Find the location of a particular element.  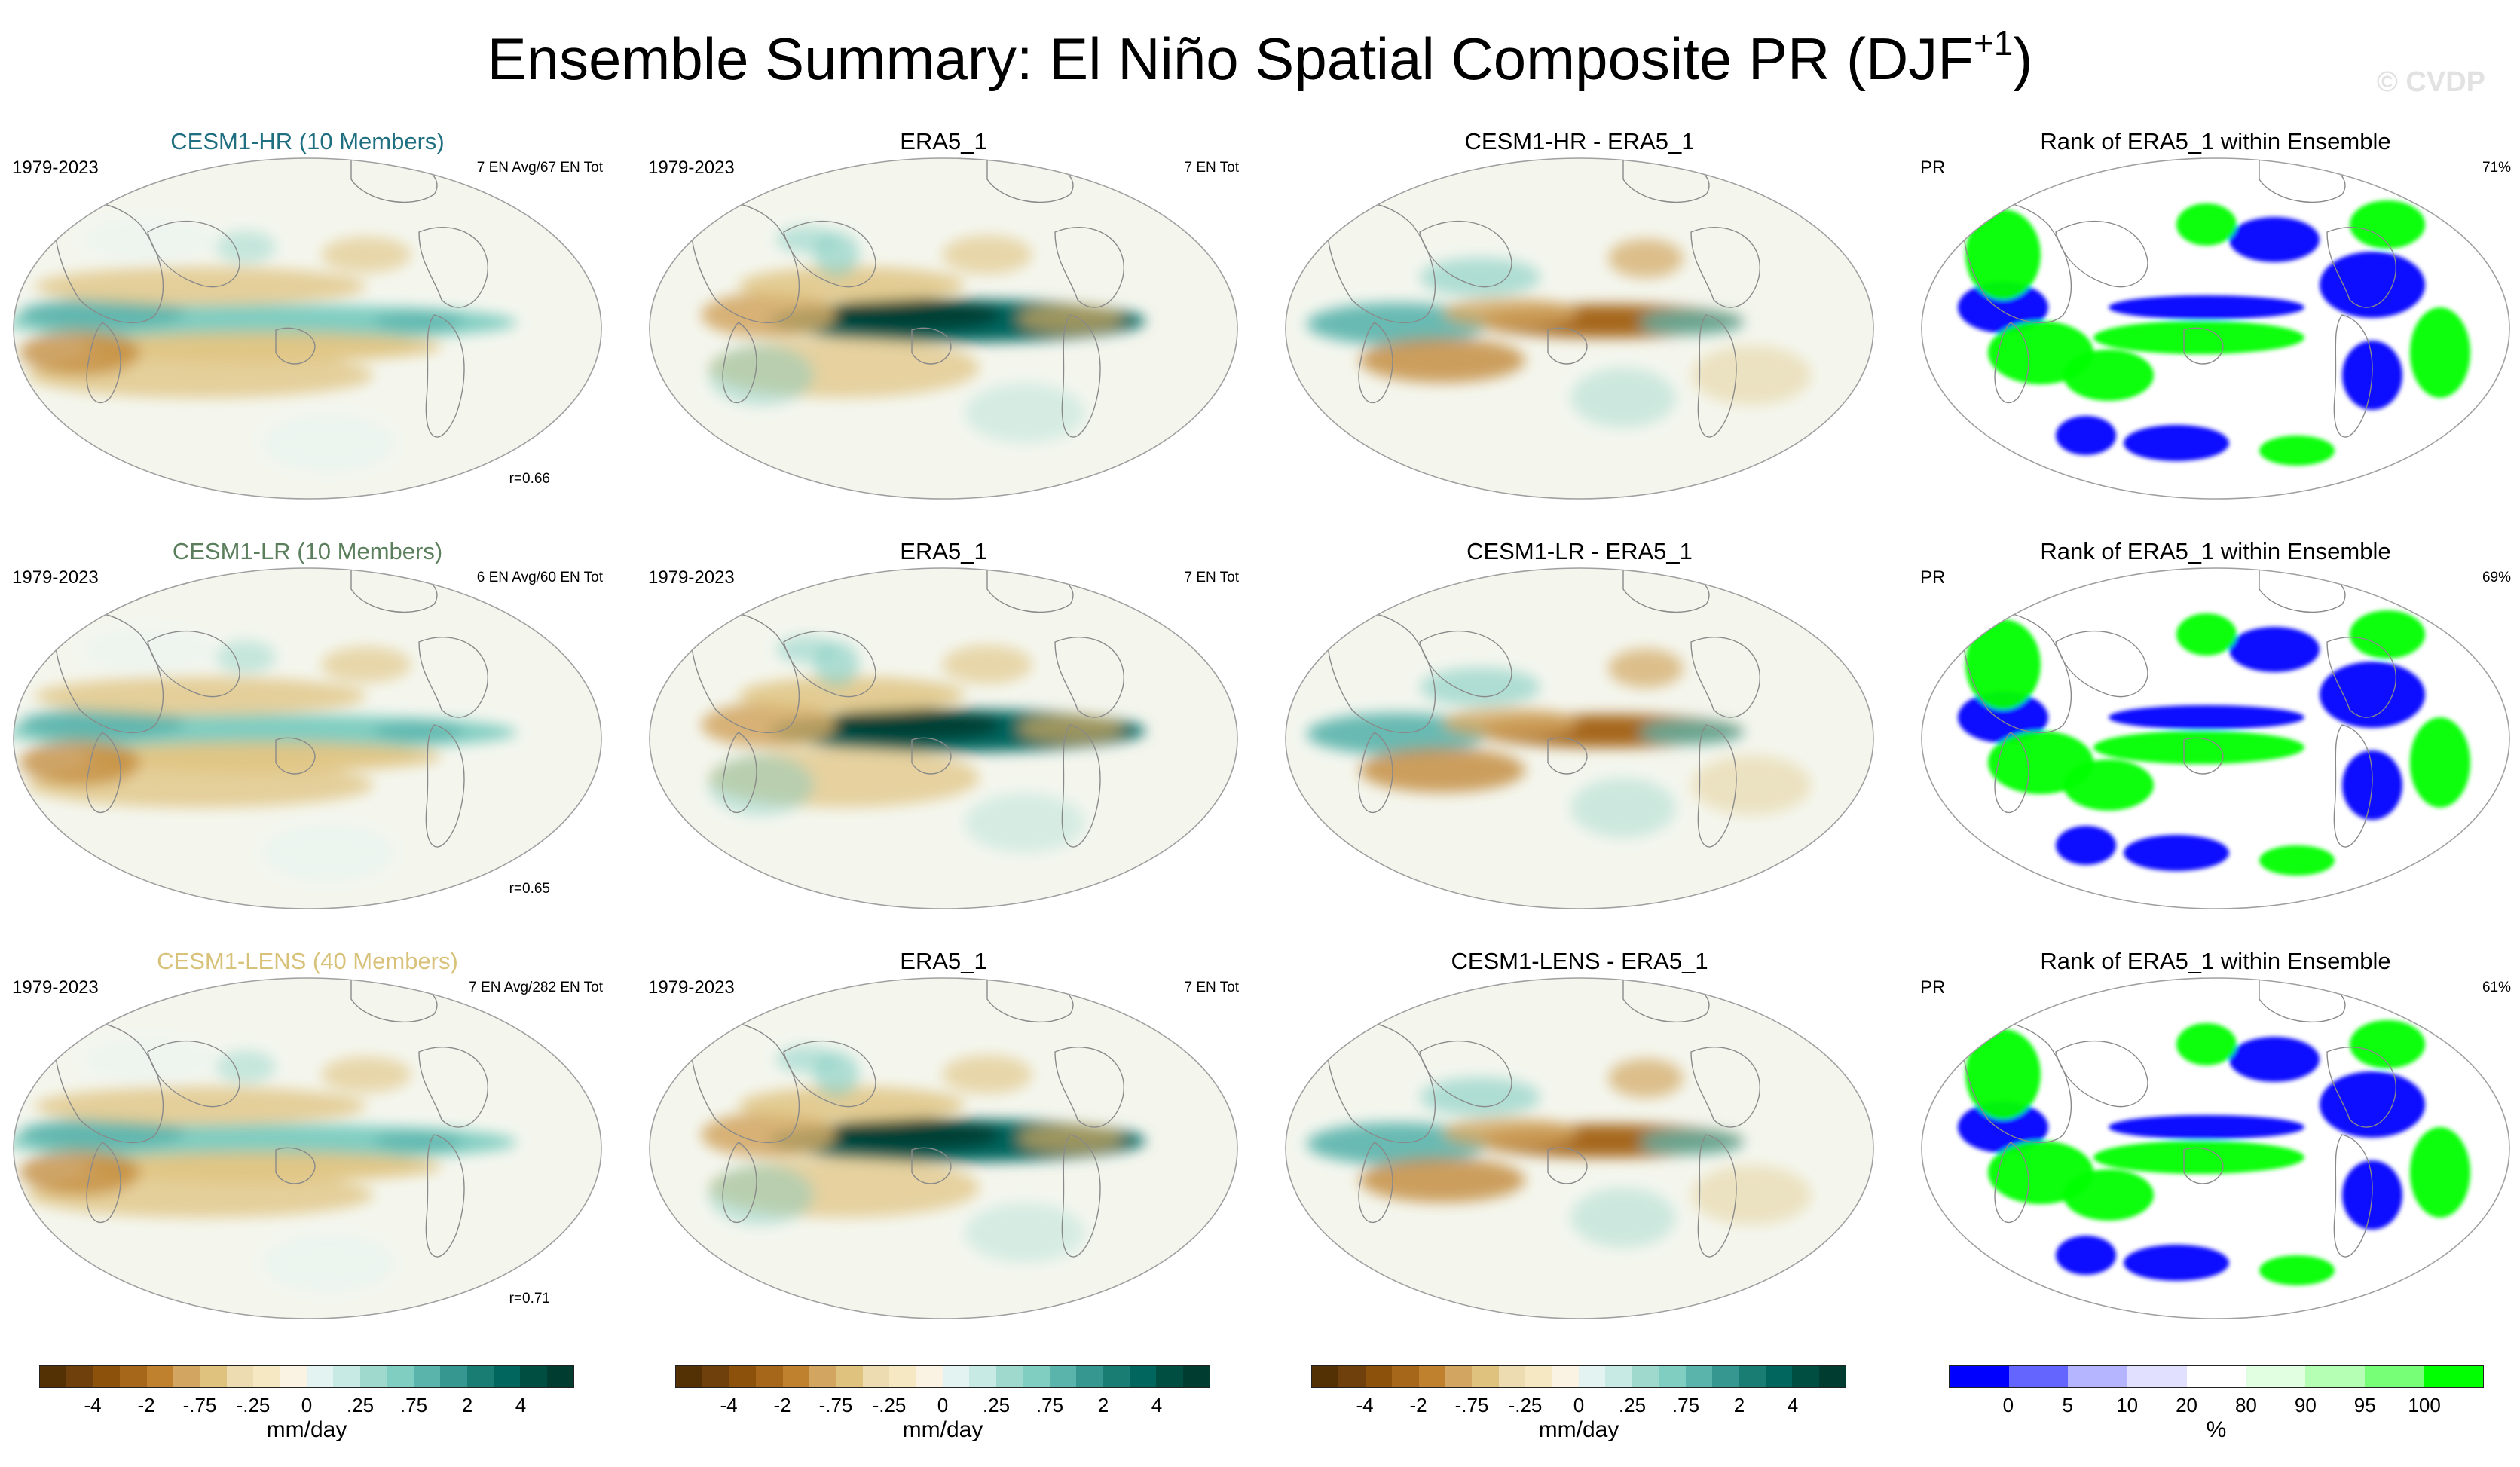

colorbar-tick-label: 95 is located at coordinates (2364, 1405).